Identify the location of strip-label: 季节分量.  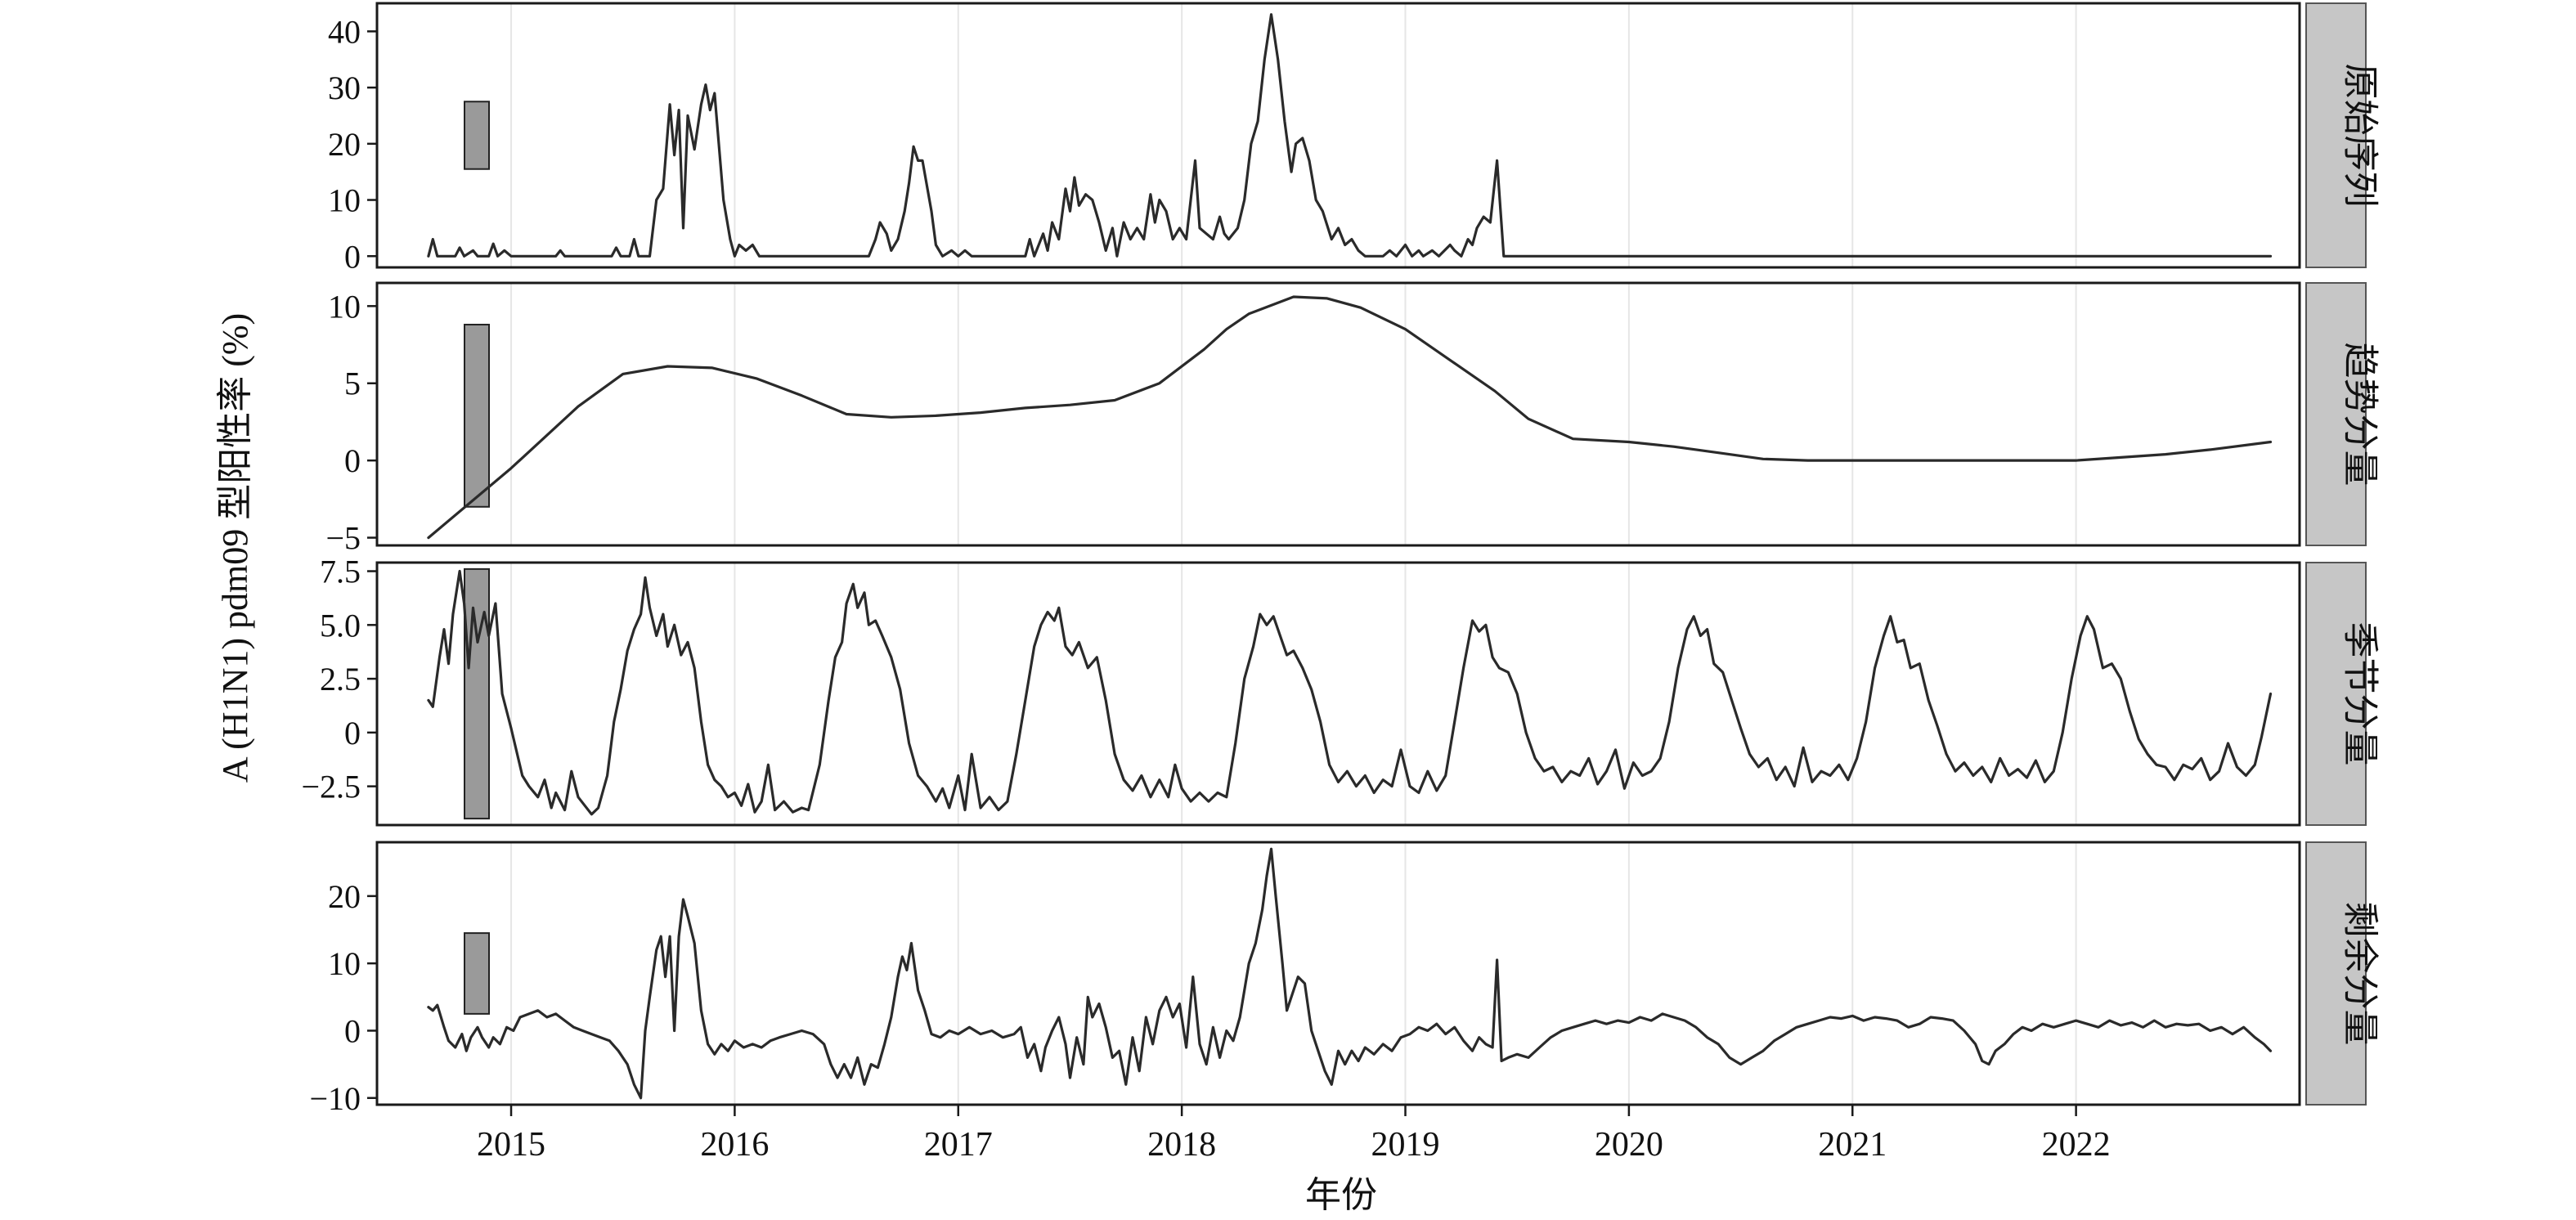
(2360, 694).